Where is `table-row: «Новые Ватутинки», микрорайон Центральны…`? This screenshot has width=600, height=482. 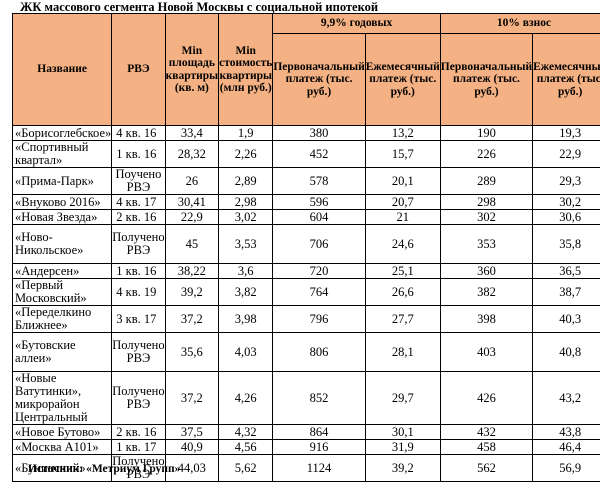 table-row: «Новые Ватутинки», микрорайон Центральны… is located at coordinates (306, 398).